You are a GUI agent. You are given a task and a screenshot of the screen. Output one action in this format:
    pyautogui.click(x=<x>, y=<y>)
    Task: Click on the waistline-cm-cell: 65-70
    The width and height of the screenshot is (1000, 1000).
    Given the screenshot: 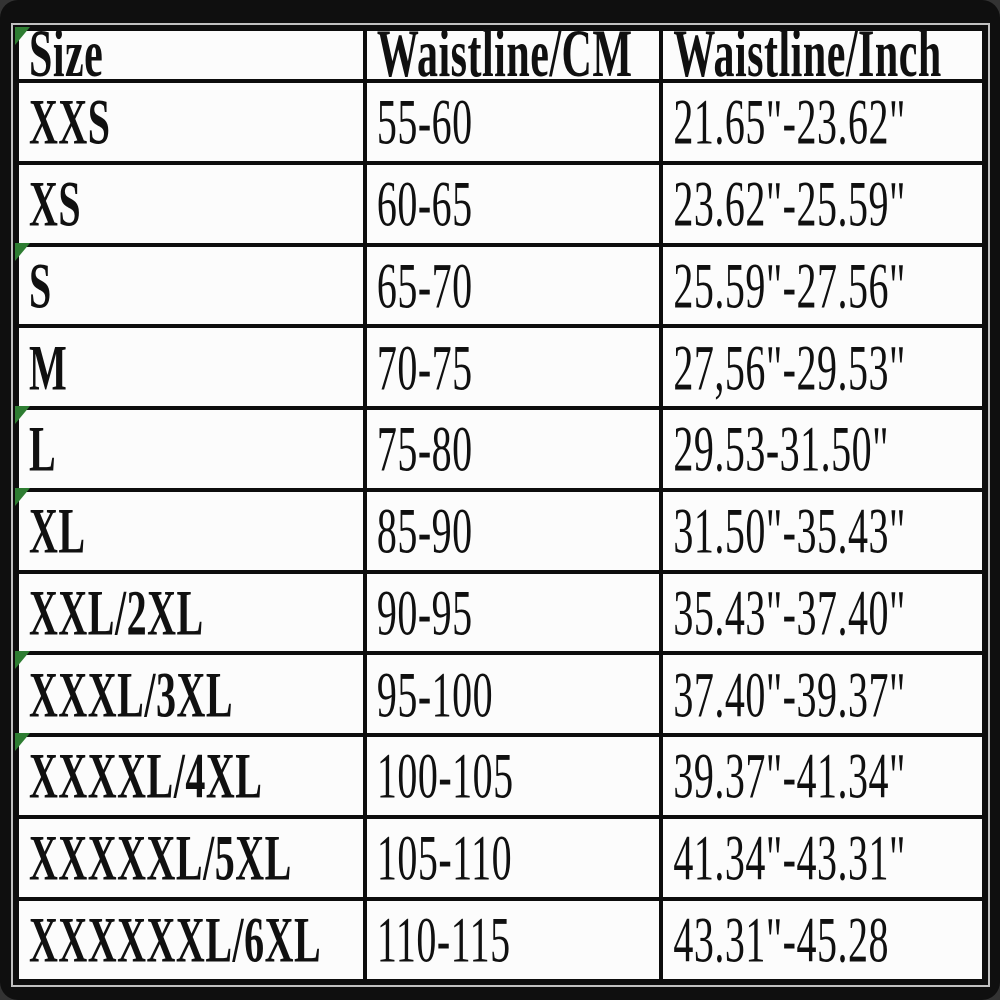 What is the action you would take?
    pyautogui.click(x=513, y=285)
    